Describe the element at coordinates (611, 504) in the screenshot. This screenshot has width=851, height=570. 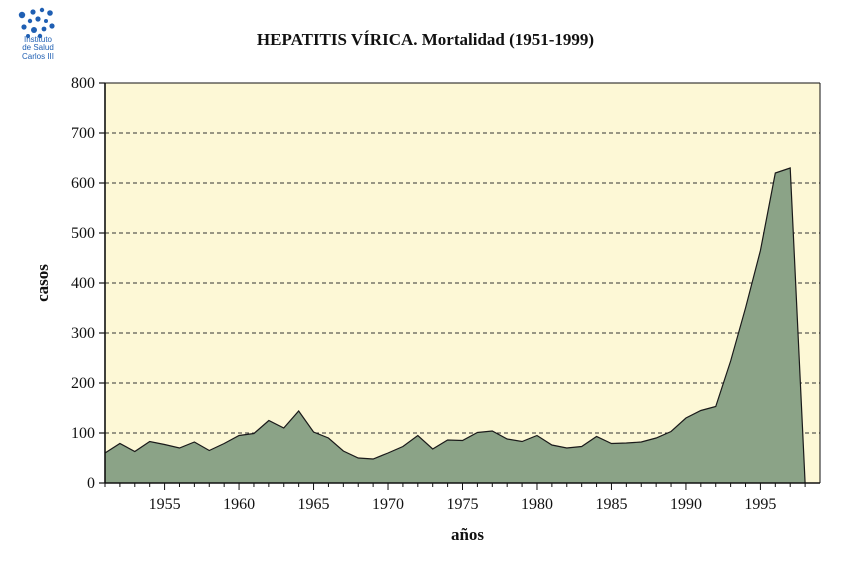
I see `x-tick-label: 1985` at that location.